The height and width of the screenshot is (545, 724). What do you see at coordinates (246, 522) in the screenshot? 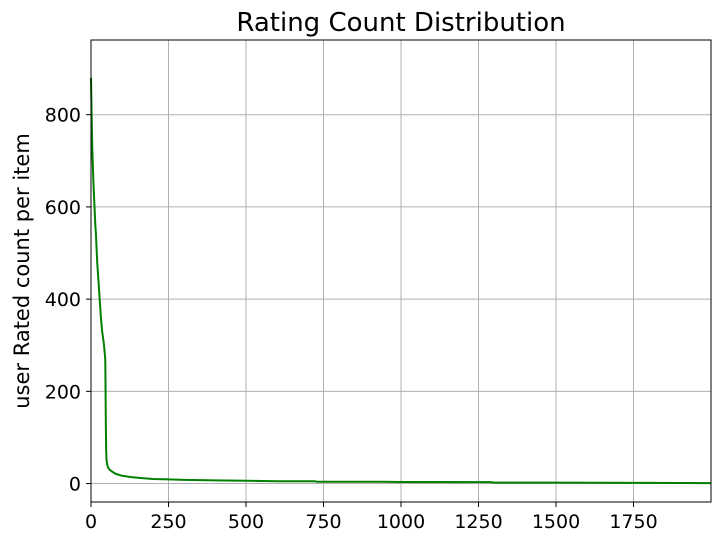
I see `x-tick-label: 500` at bounding box center [246, 522].